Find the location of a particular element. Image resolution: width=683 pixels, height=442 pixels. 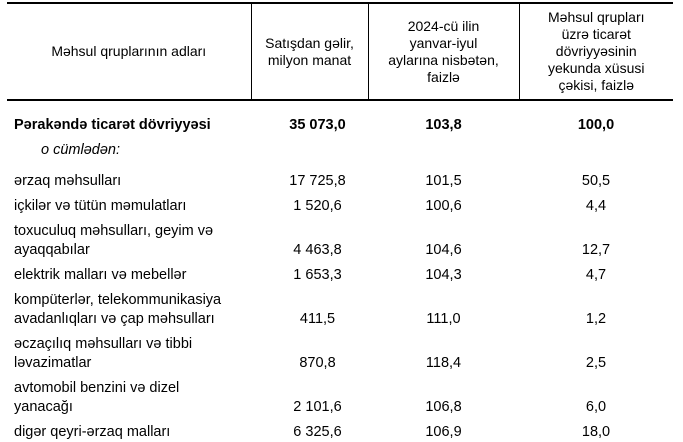

revenue-value: 1 520,6 is located at coordinates (317, 206).